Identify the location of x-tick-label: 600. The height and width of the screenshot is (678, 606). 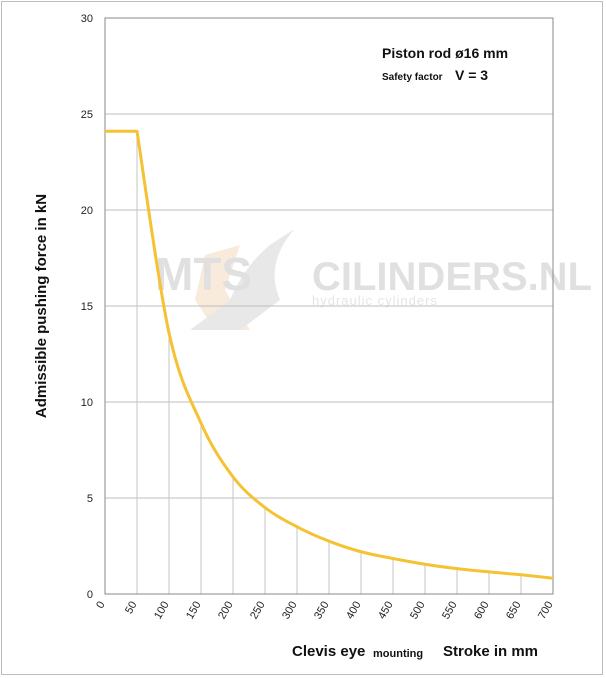
(482, 611).